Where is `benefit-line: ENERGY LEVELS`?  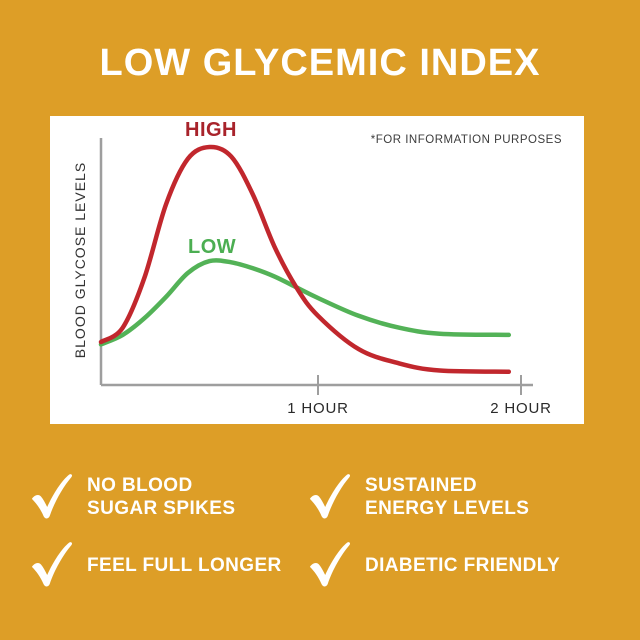
benefit-line: ENERGY LEVELS is located at coordinates (447, 508).